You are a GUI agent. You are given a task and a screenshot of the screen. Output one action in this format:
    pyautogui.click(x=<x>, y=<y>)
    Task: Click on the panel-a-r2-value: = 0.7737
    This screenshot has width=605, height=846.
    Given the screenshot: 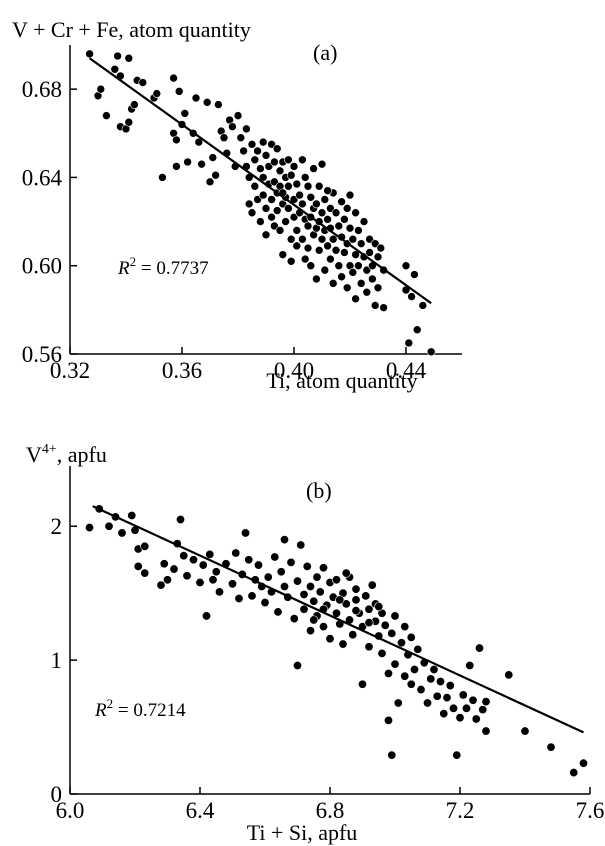 What is the action you would take?
    pyautogui.click(x=172, y=268)
    